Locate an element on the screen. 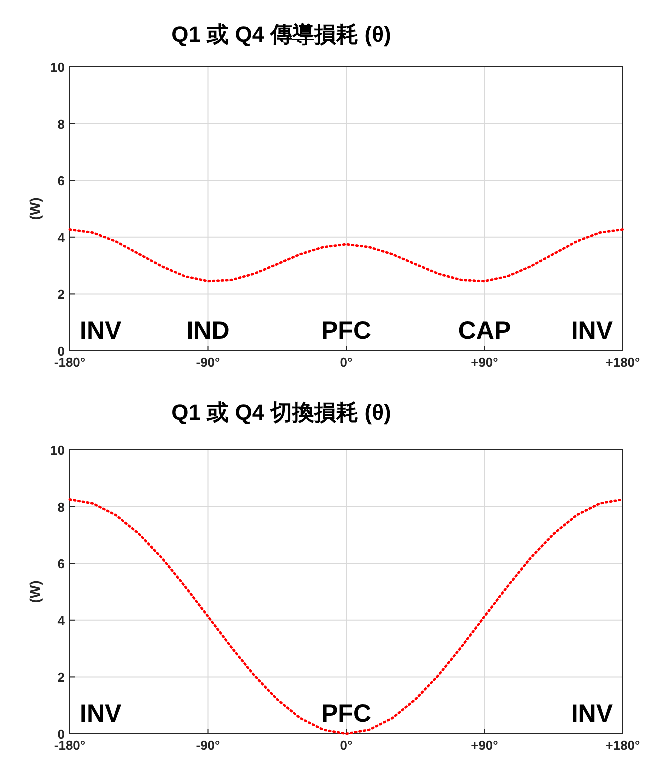 Image resolution: width=654 pixels, height=773 pixels. annotation: CAP is located at coordinates (485, 331).